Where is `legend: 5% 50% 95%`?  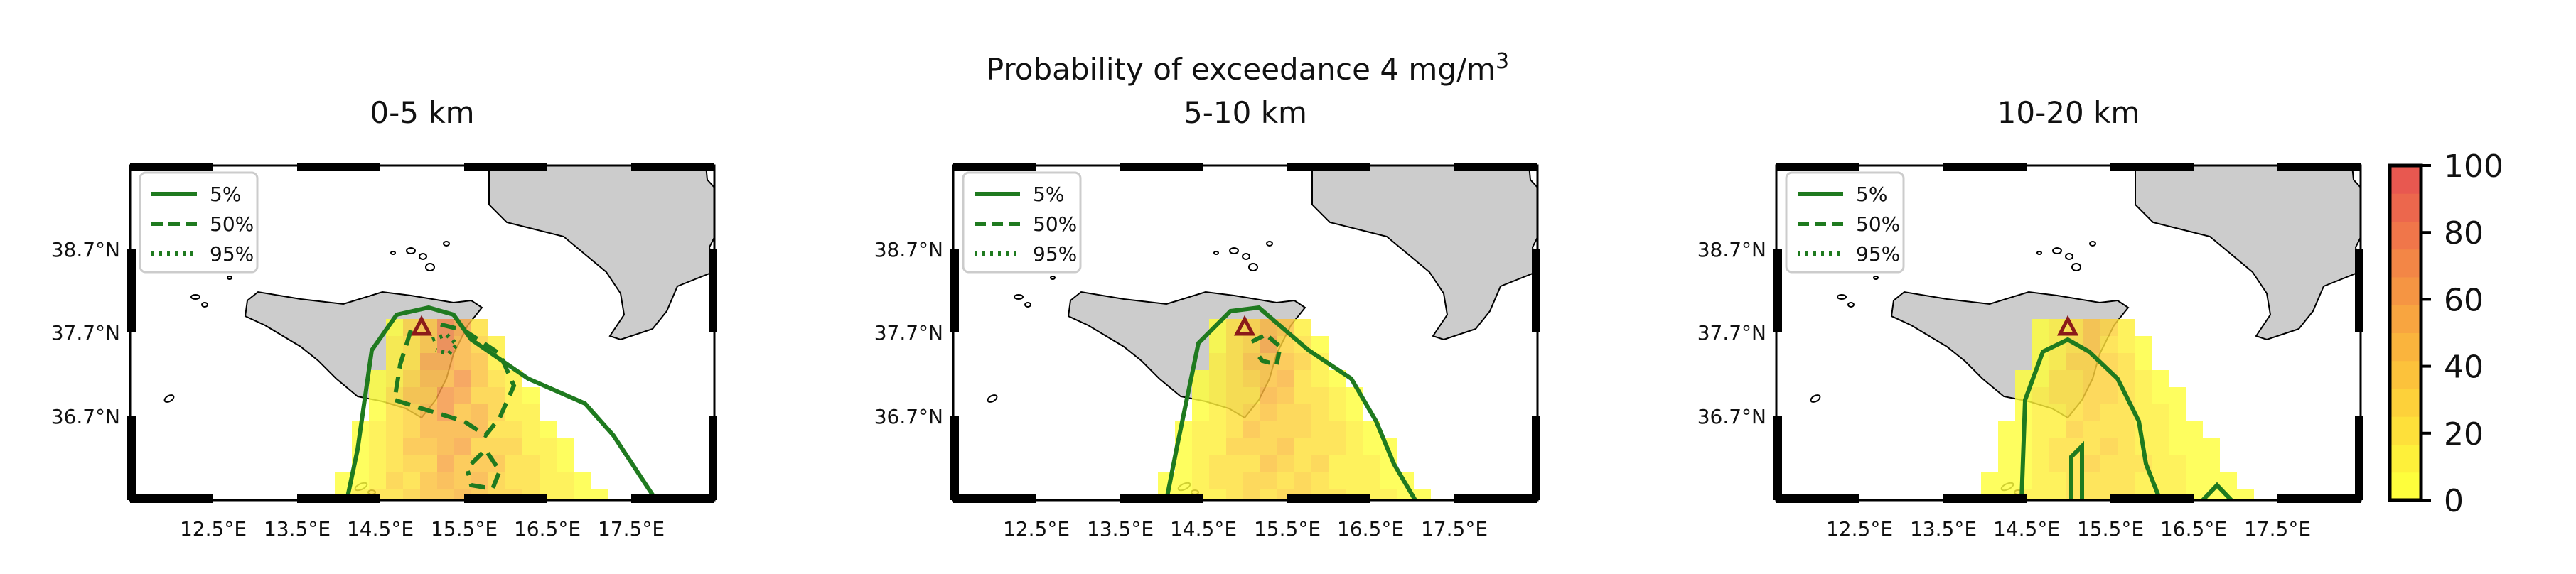 legend: 5% 50% 95% is located at coordinates (199, 222).